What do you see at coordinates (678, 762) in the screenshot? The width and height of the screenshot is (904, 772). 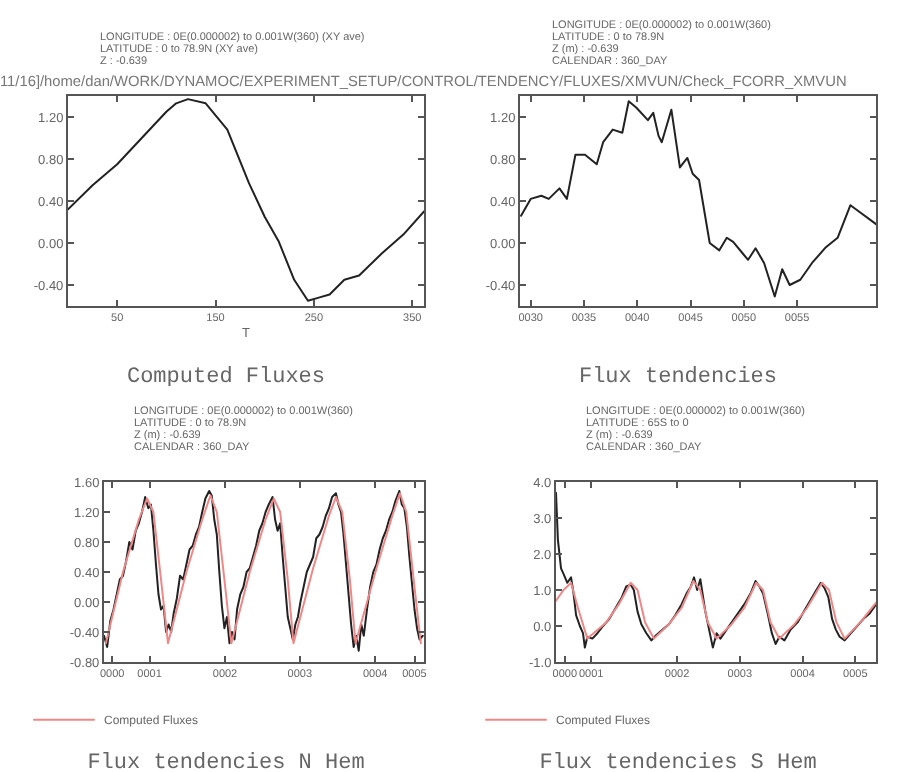 I see `text: Flux tendencies S Hem` at bounding box center [678, 762].